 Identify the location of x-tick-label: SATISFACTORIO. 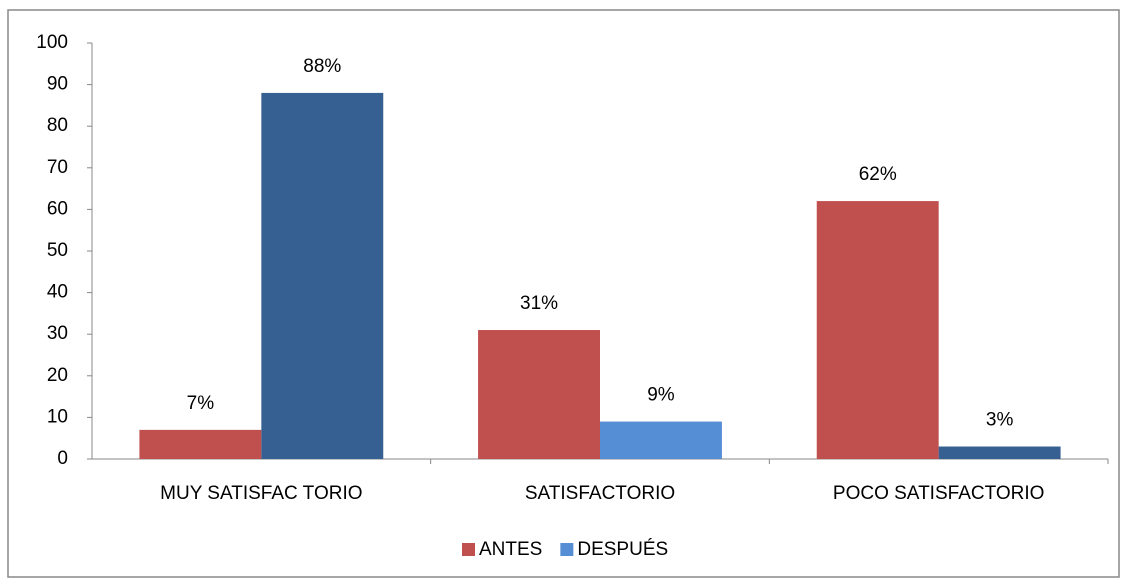
(600, 493).